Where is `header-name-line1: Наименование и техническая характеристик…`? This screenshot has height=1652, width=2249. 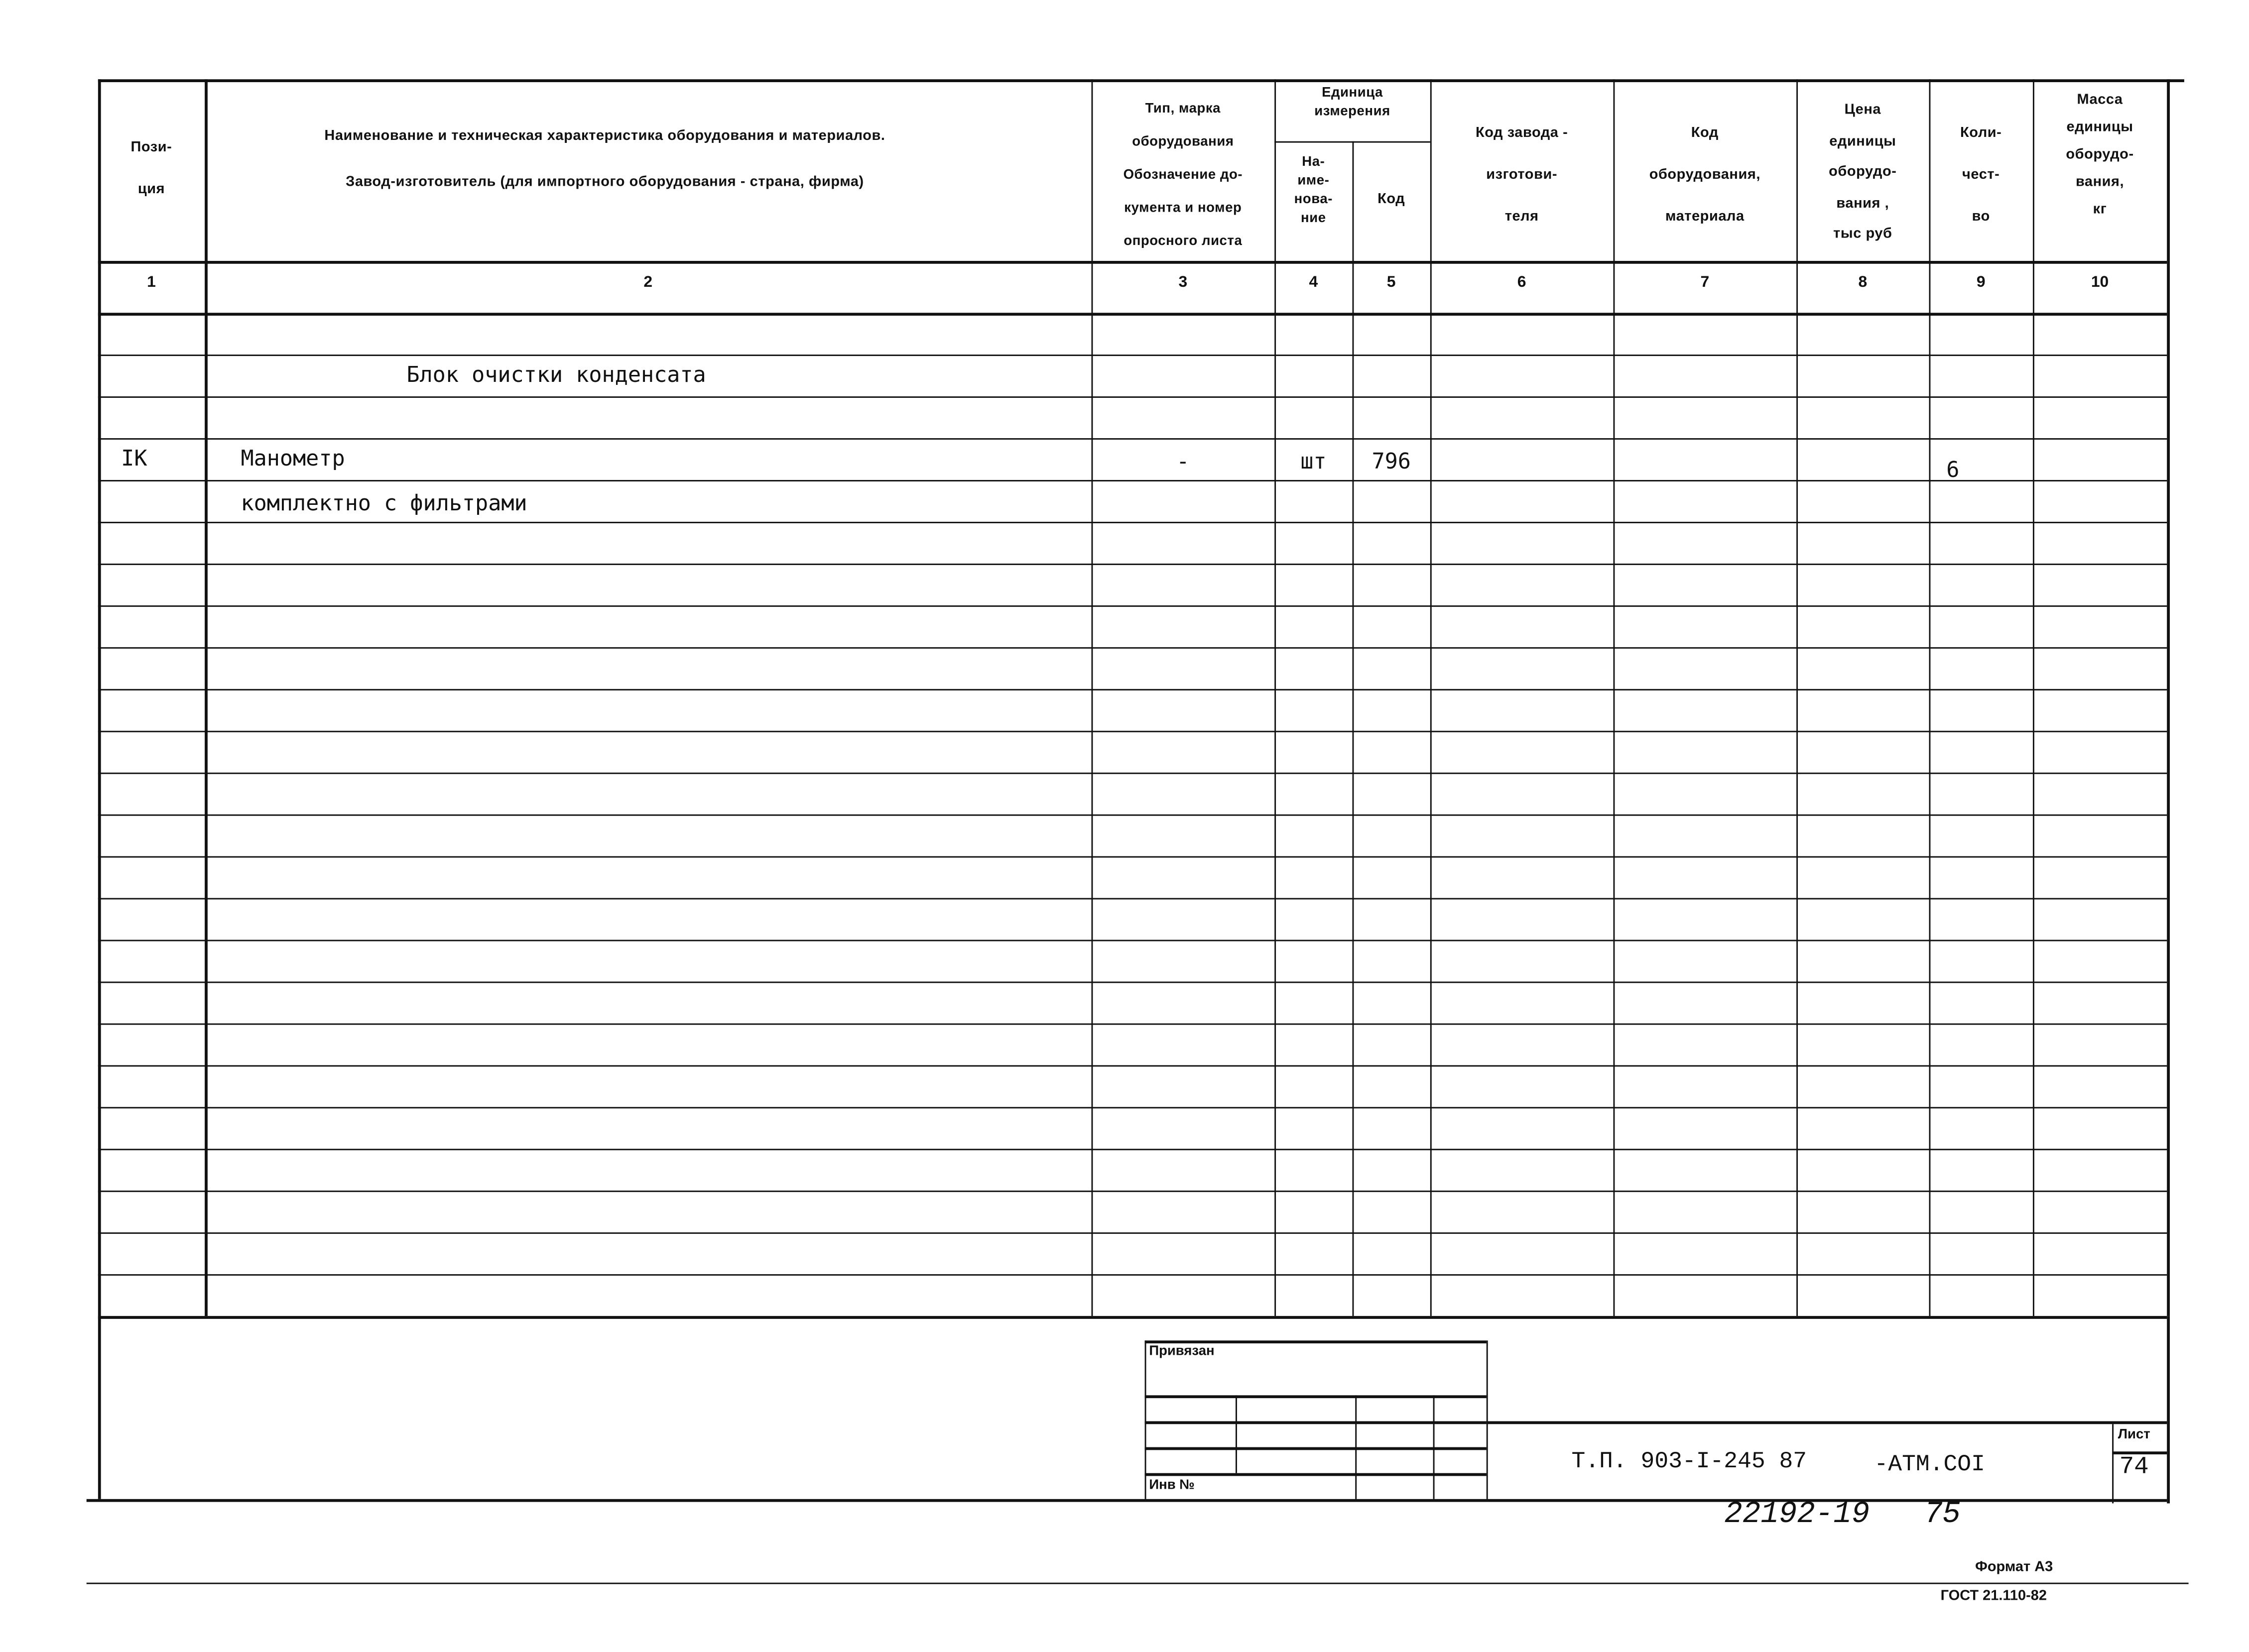
header-name-line1: Наименование и техническая характеристик… is located at coordinates (604, 136).